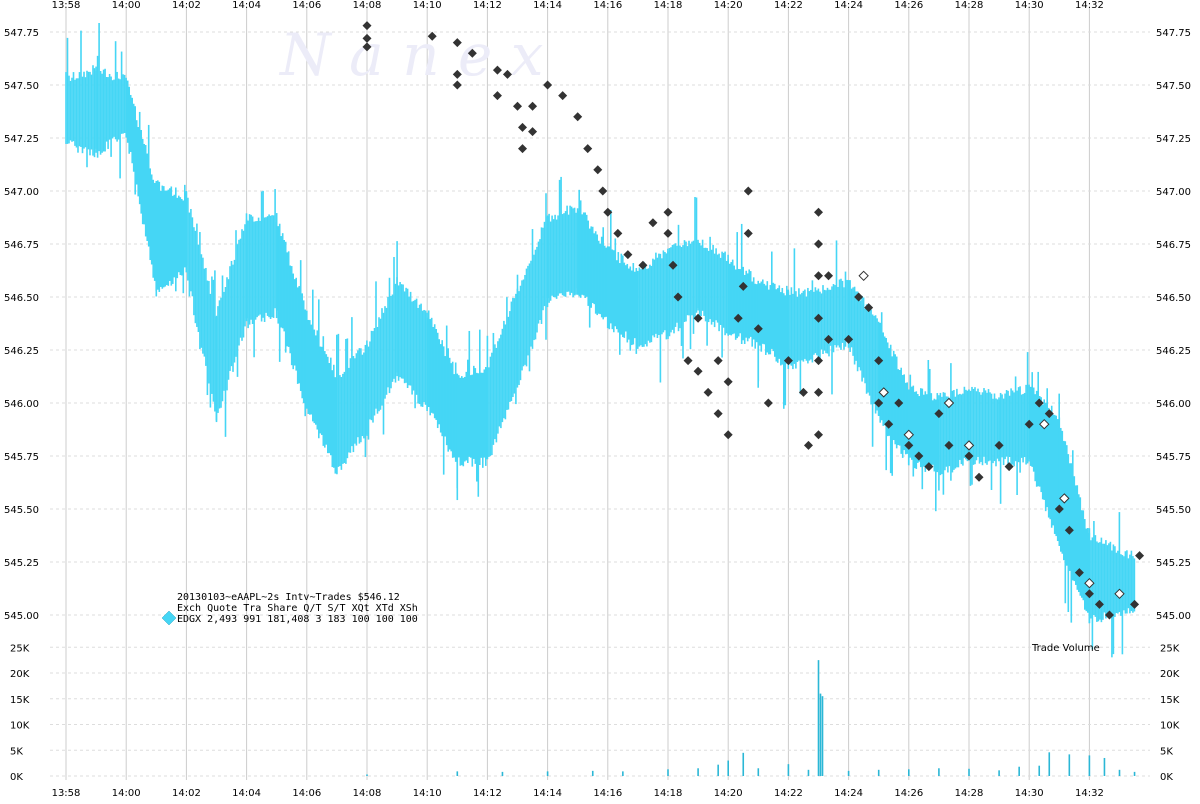 This screenshot has width=1200, height=804. What do you see at coordinates (20, 700) in the screenshot?
I see `volume-tick-label-left: 15K` at bounding box center [20, 700].